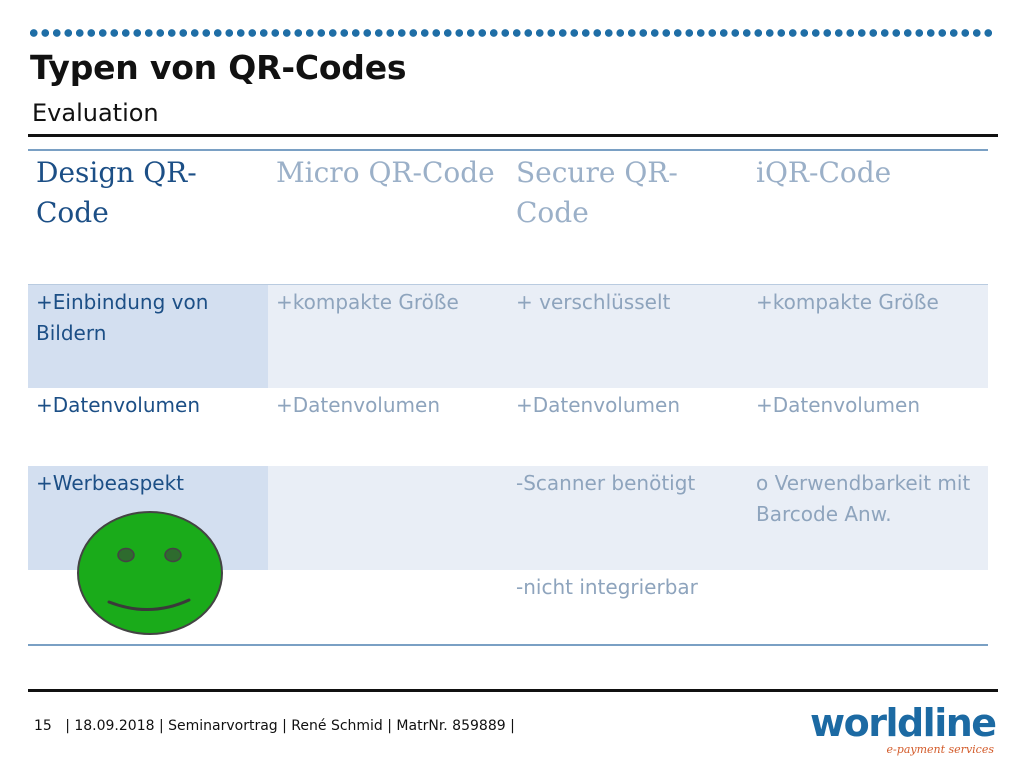 The image size is (1024, 768). I want to click on dotted-top-border, so click(511, 33).